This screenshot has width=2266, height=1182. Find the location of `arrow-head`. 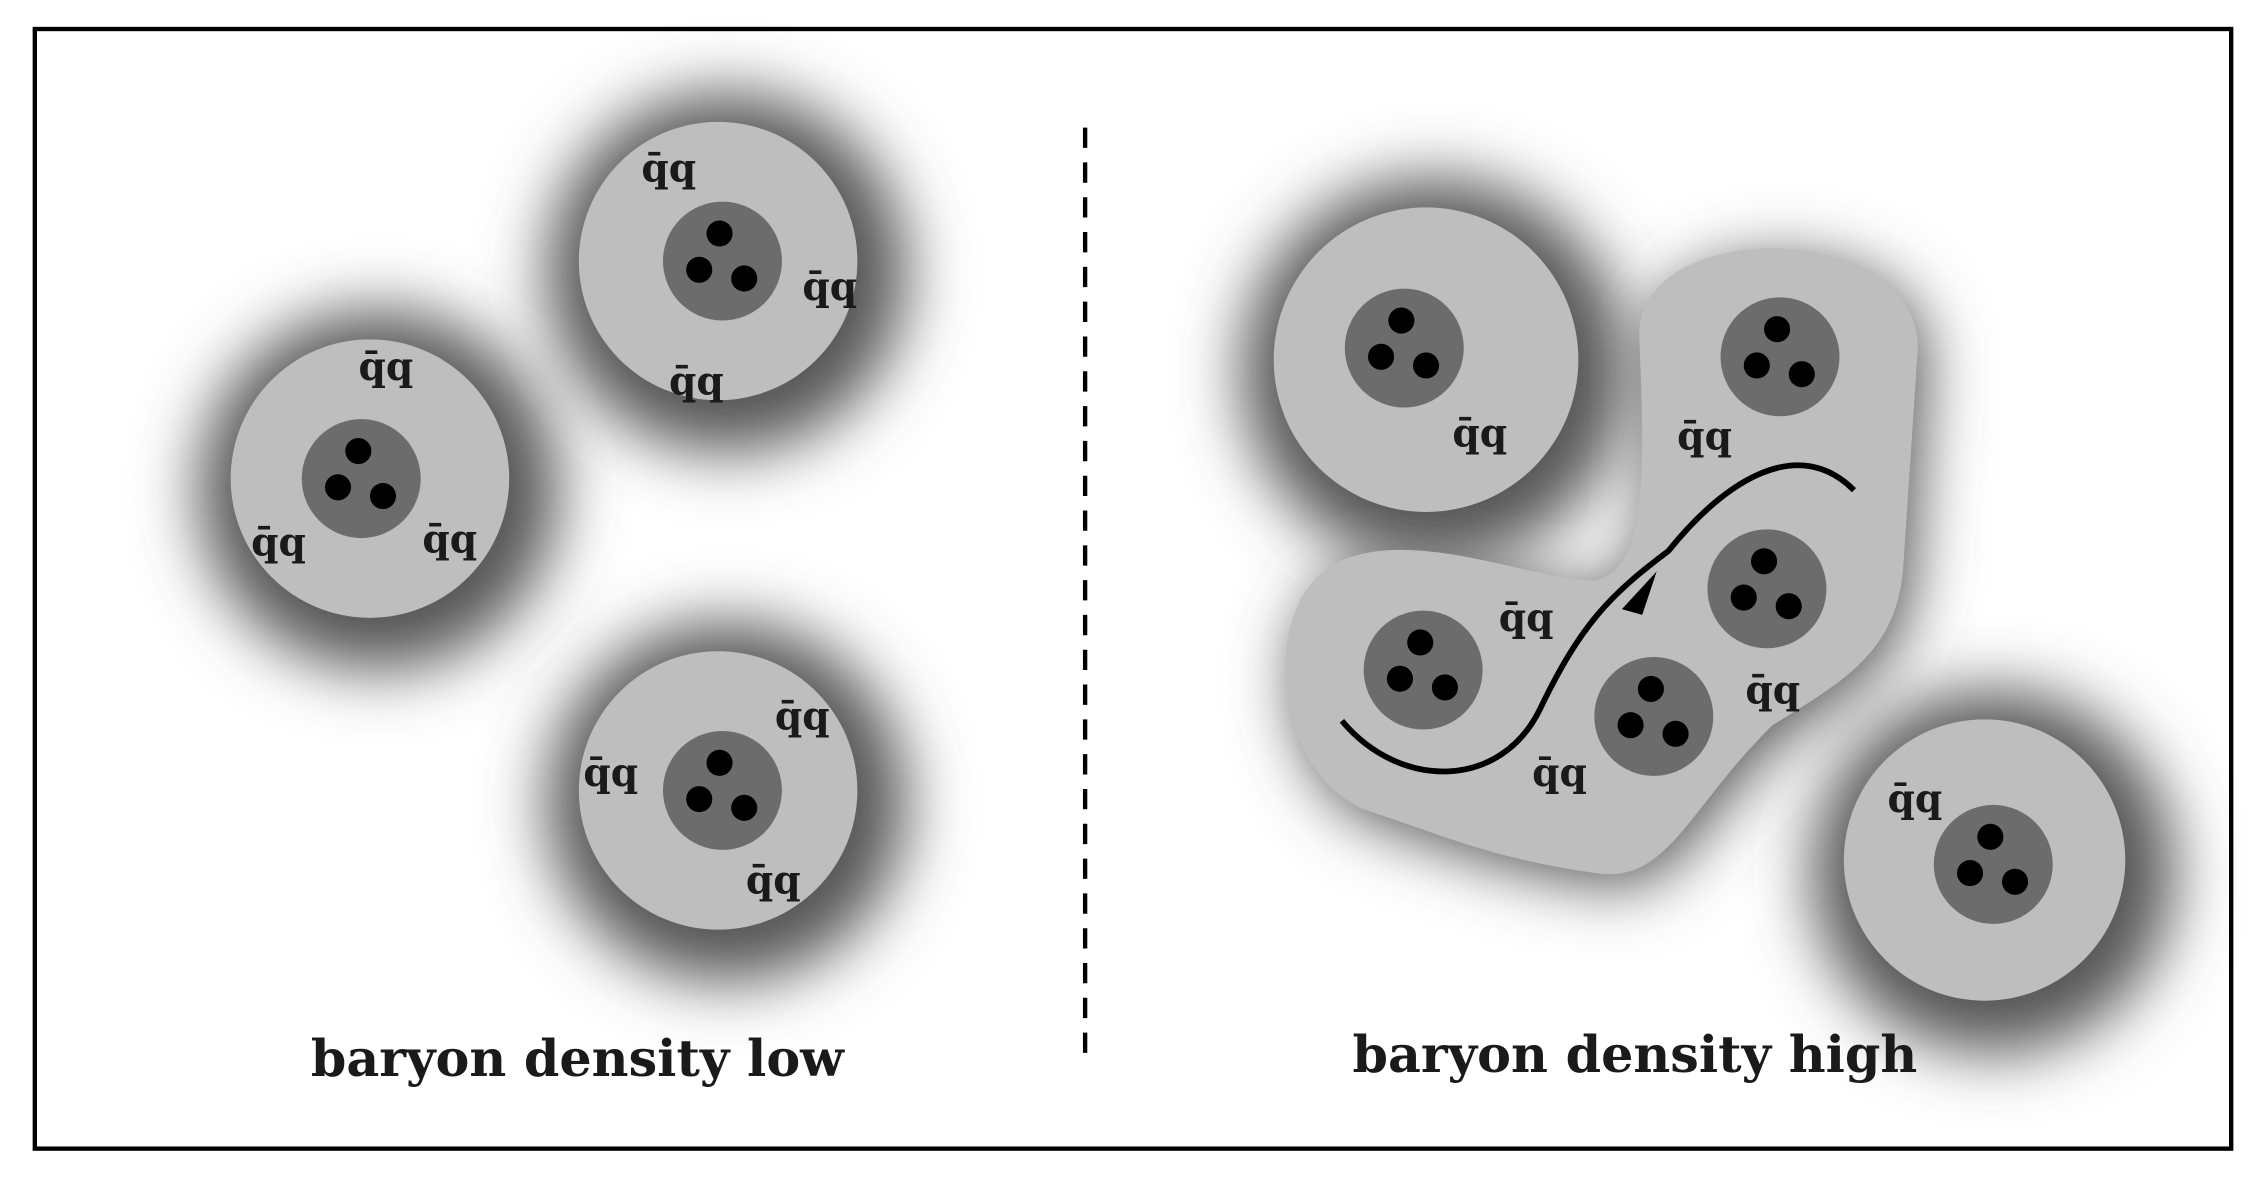

arrow-head is located at coordinates (1639, 593).